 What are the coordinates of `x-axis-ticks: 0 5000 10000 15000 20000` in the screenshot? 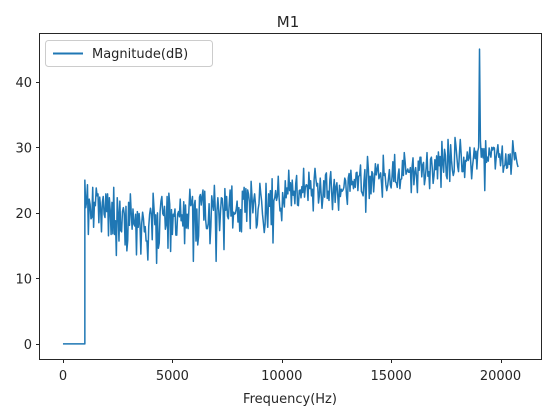 It's located at (290, 371).